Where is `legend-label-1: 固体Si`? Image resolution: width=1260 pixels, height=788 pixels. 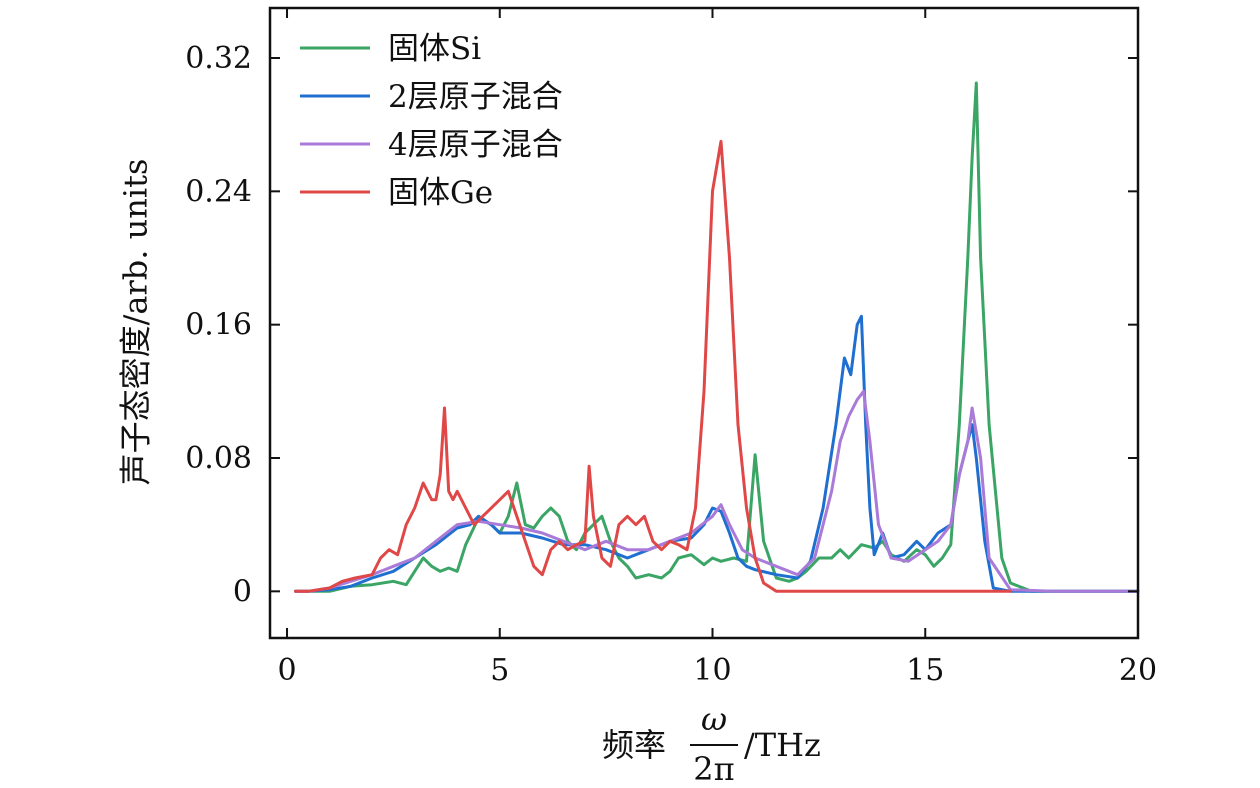
legend-label-1: 固体Si is located at coordinates (434, 49).